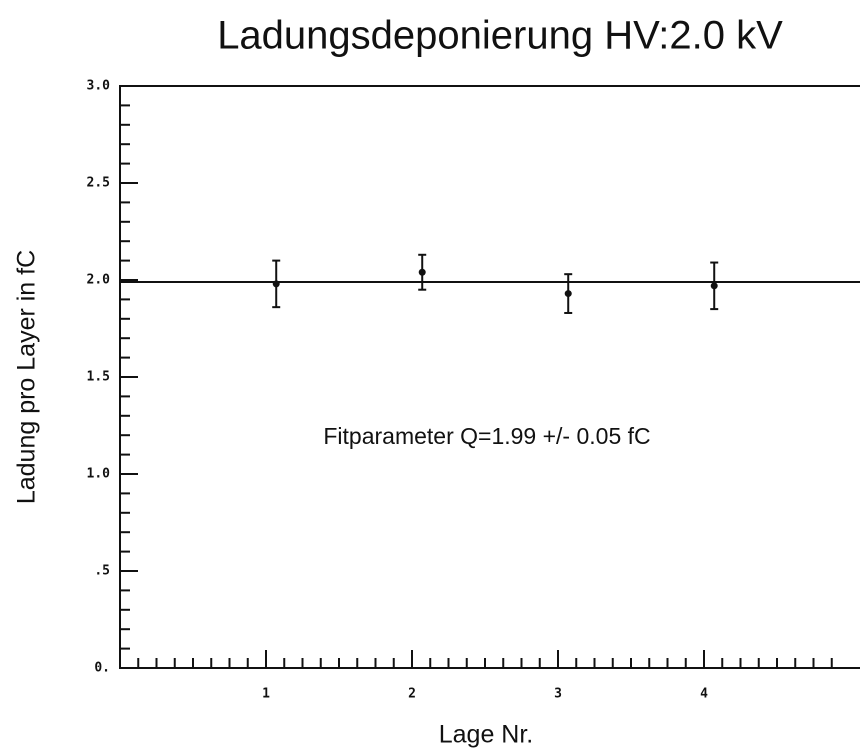 This screenshot has height=755, width=860. I want to click on x-tick-label: 3, so click(558, 694).